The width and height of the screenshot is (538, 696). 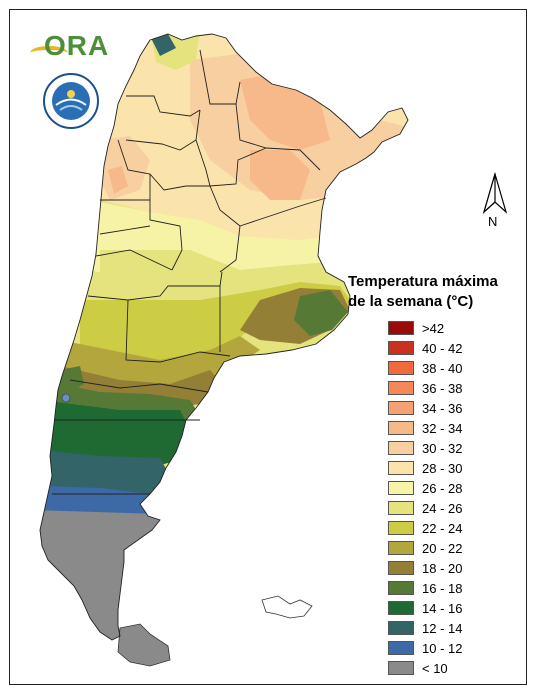 I want to click on legend-item: 36 - 38, so click(x=425, y=388).